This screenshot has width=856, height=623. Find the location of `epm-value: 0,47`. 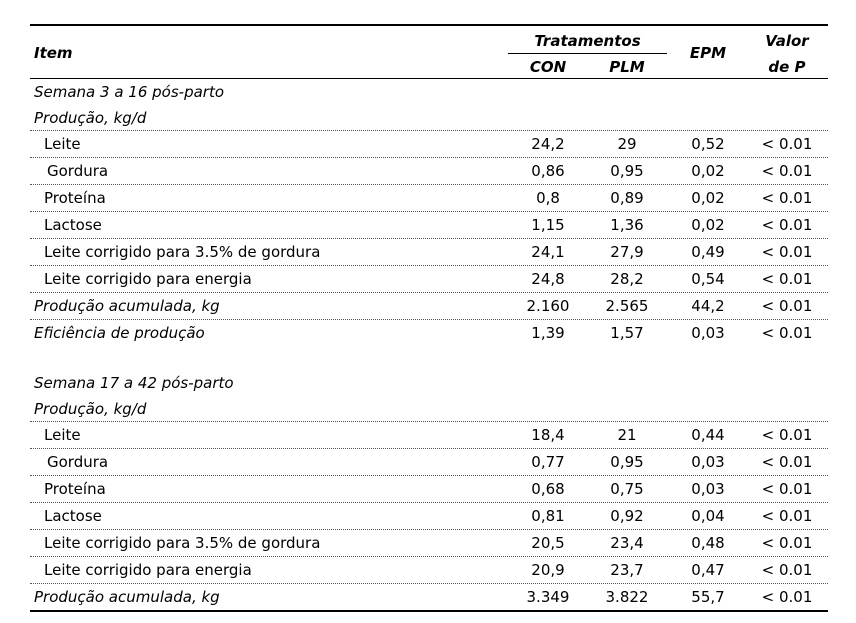

epm-value: 0,47 is located at coordinates (708, 570).